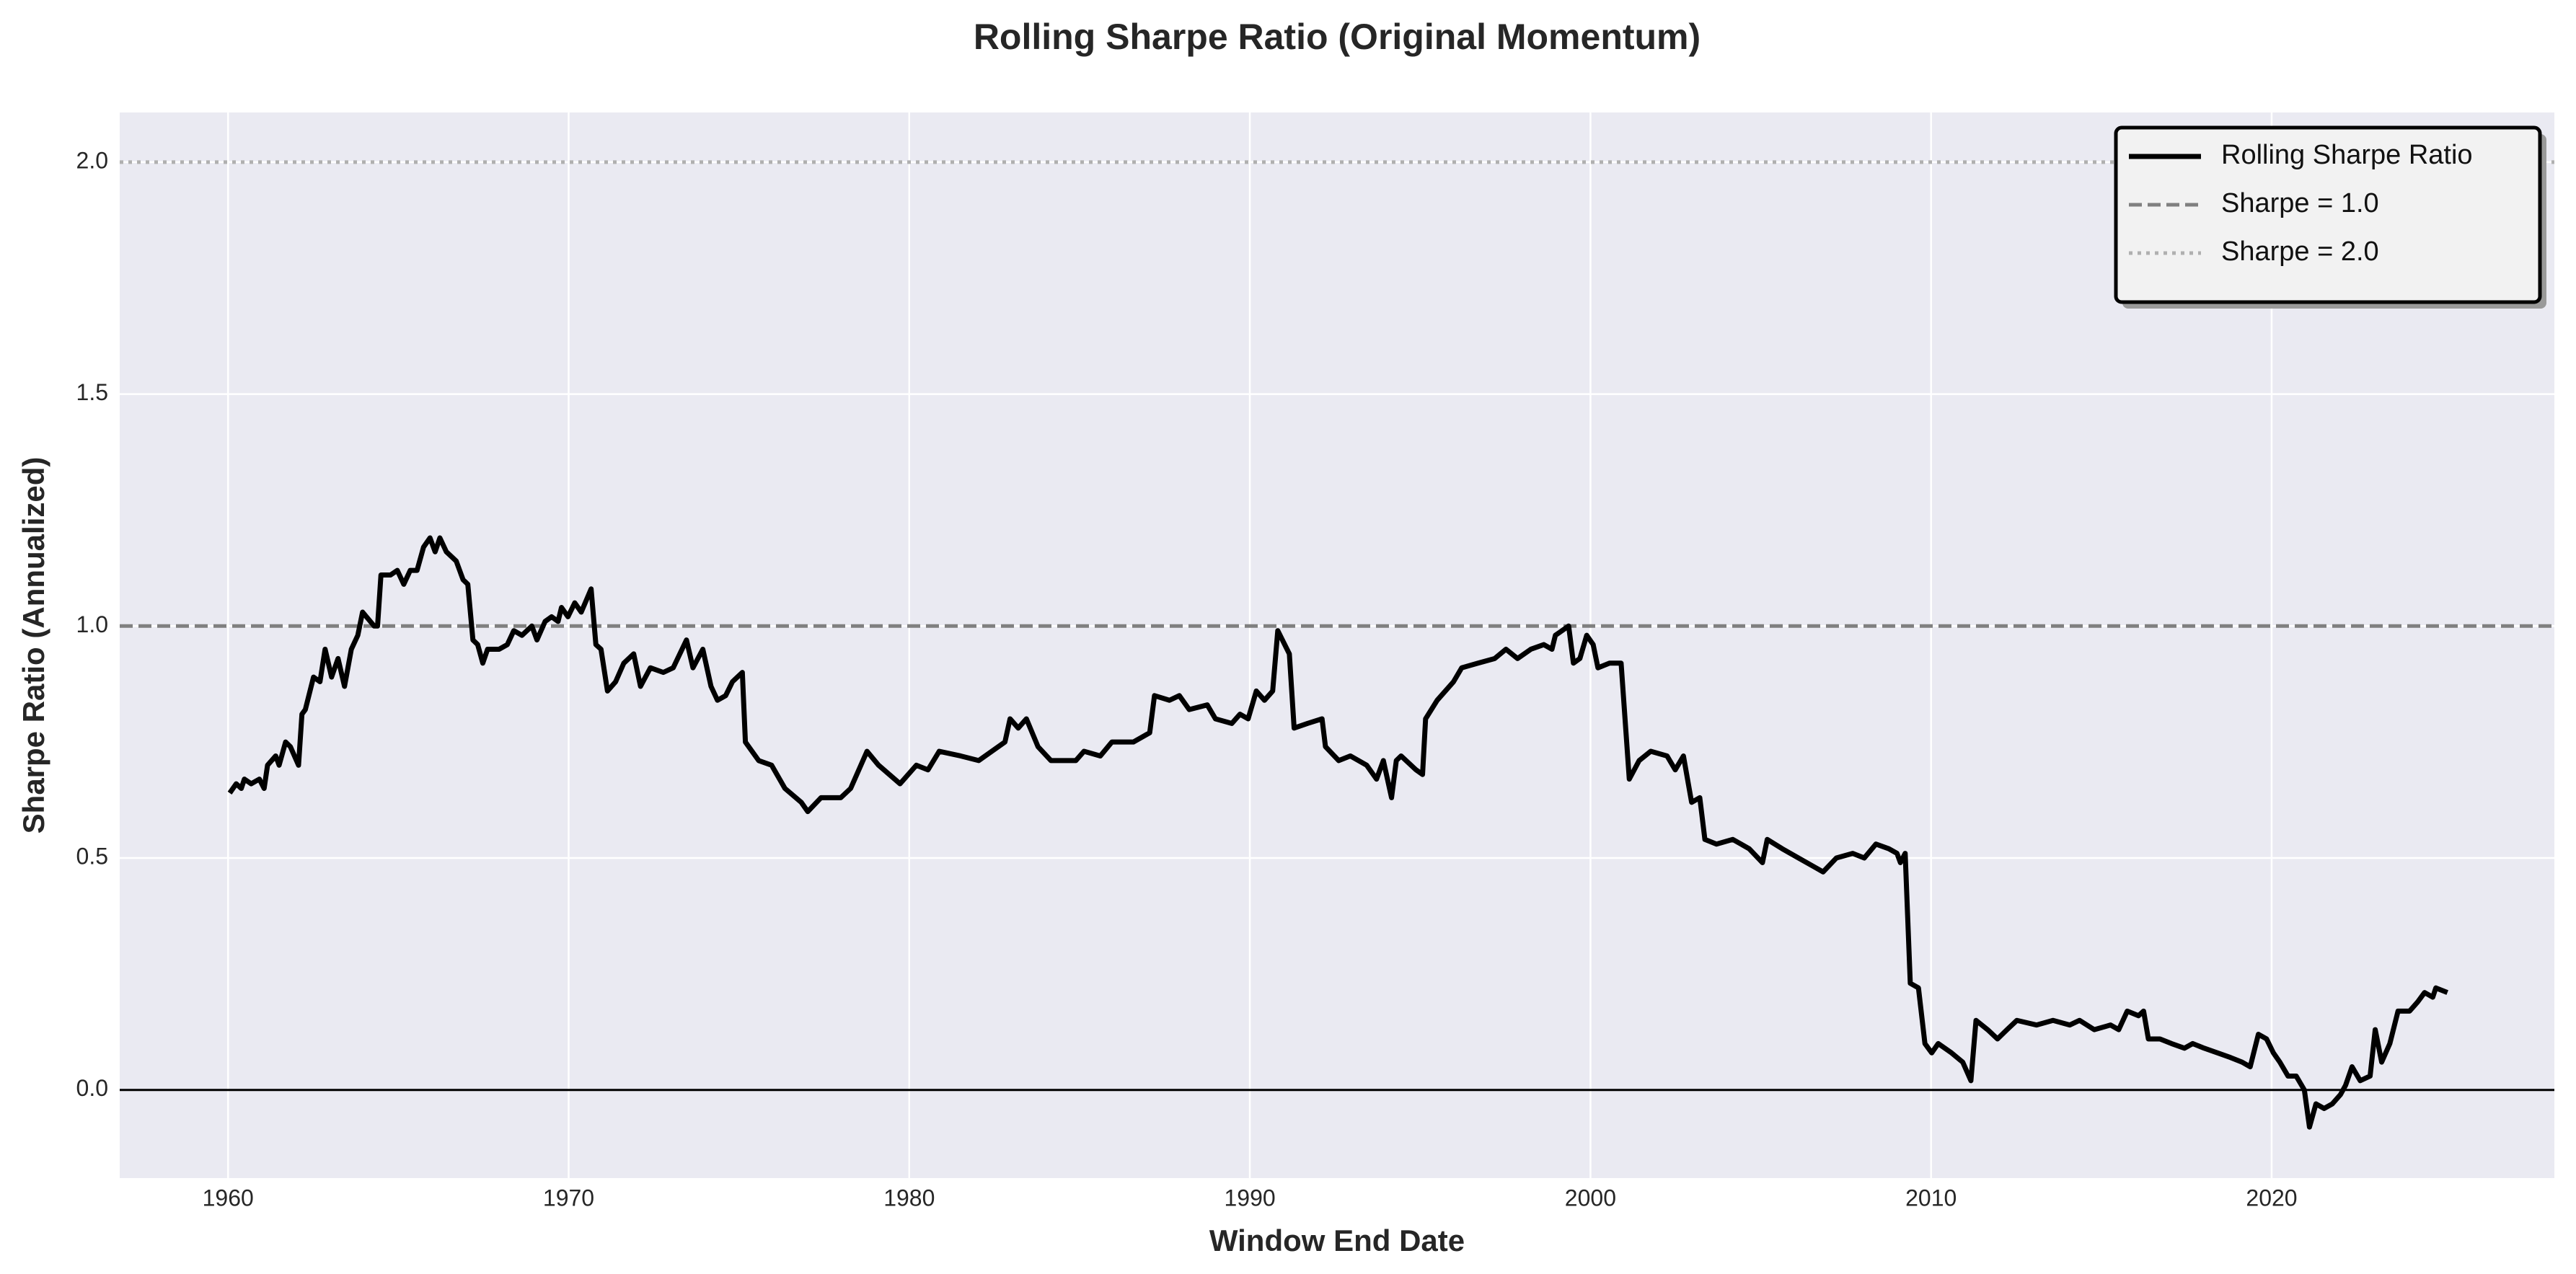 This screenshot has width=2576, height=1274. Describe the element at coordinates (92, 1088) in the screenshot. I see `y-tick-label: 0.0` at that location.